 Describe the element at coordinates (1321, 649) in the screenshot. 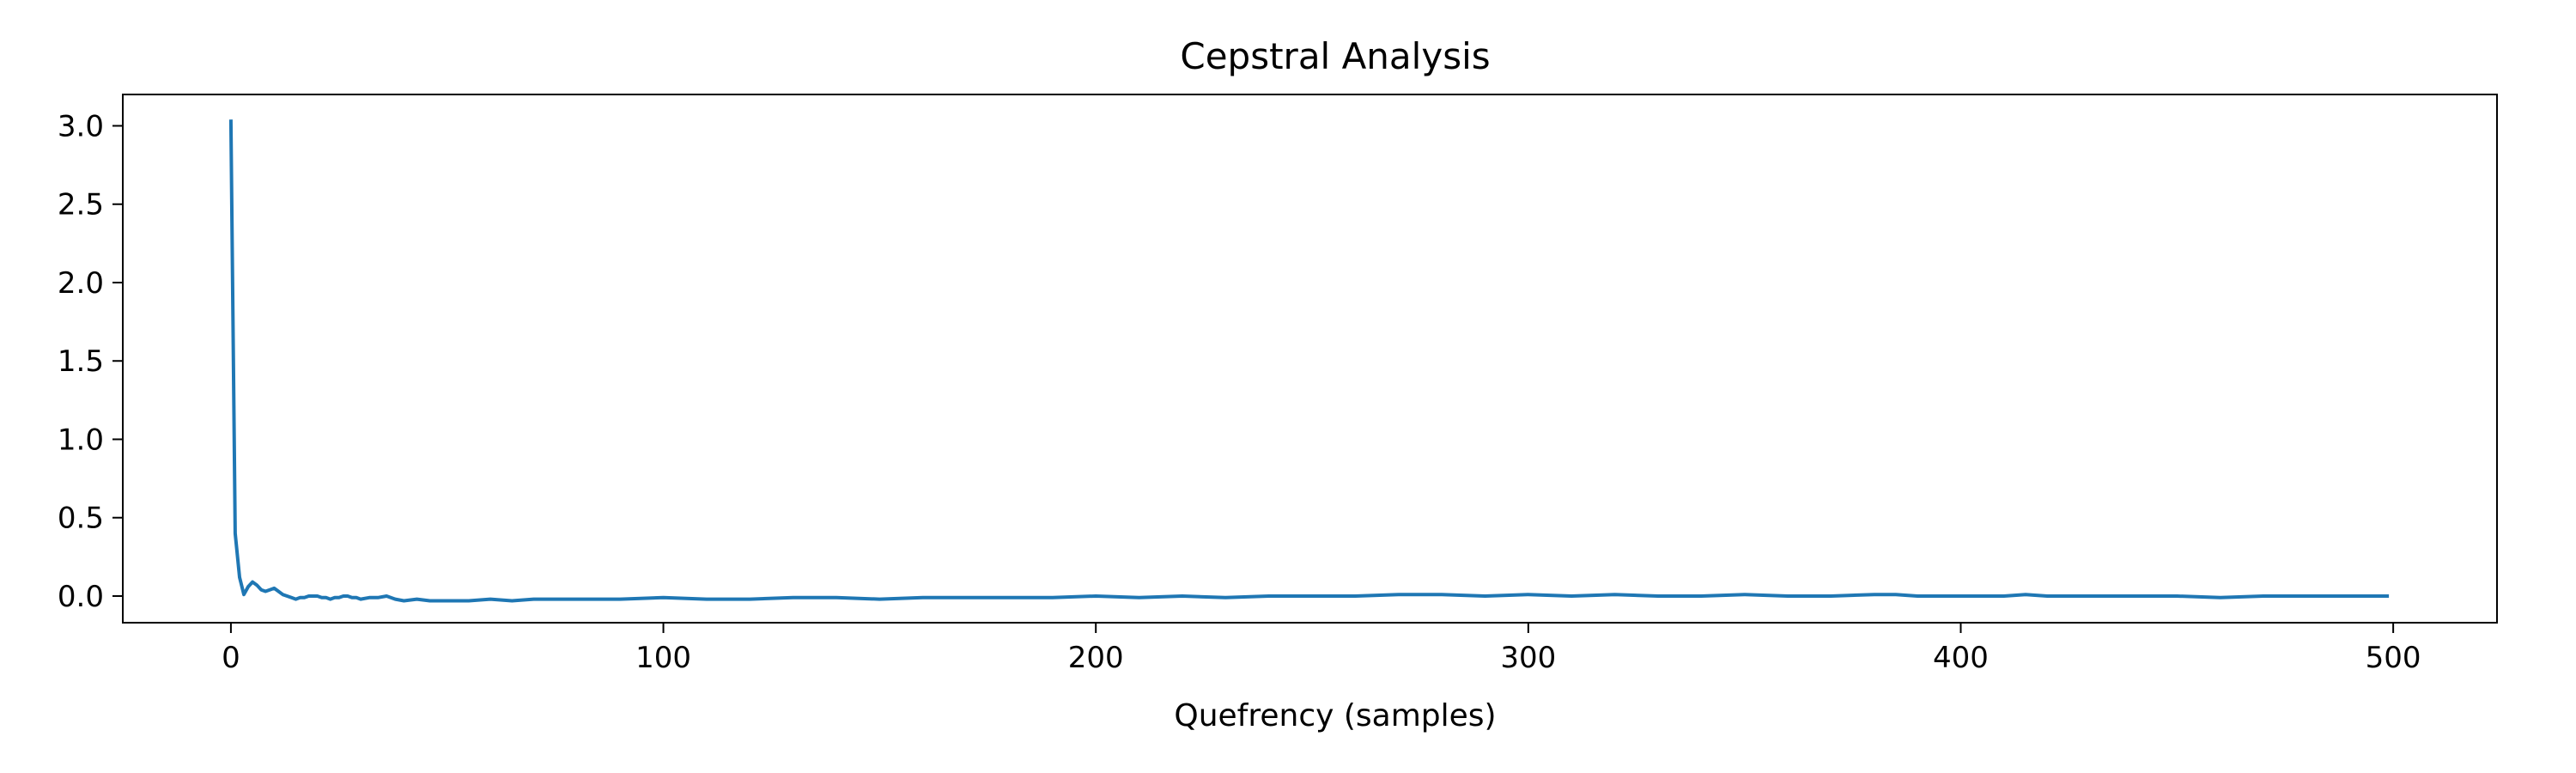

I see `x-axis: 0 100 200 300 400 500` at that location.